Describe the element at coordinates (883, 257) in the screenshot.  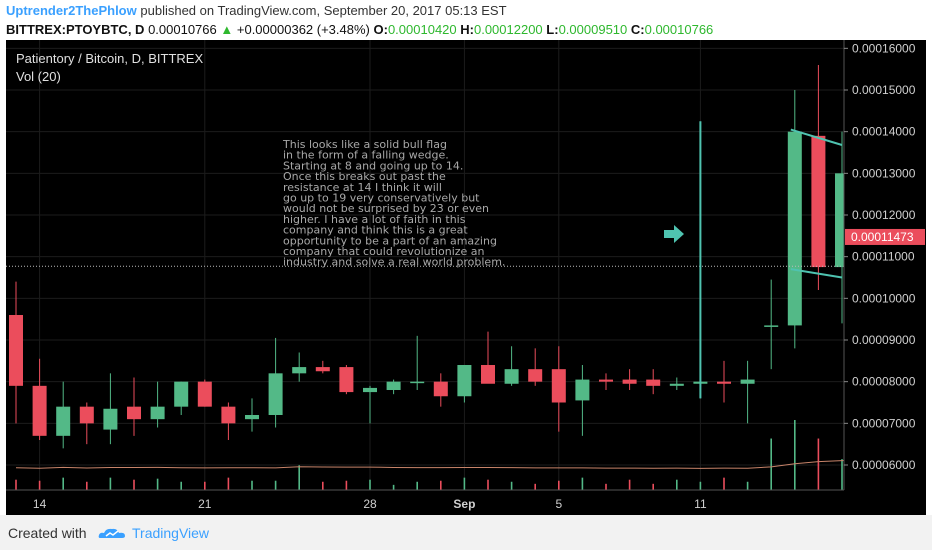
I see `y-tick-label: 0.00011000` at that location.